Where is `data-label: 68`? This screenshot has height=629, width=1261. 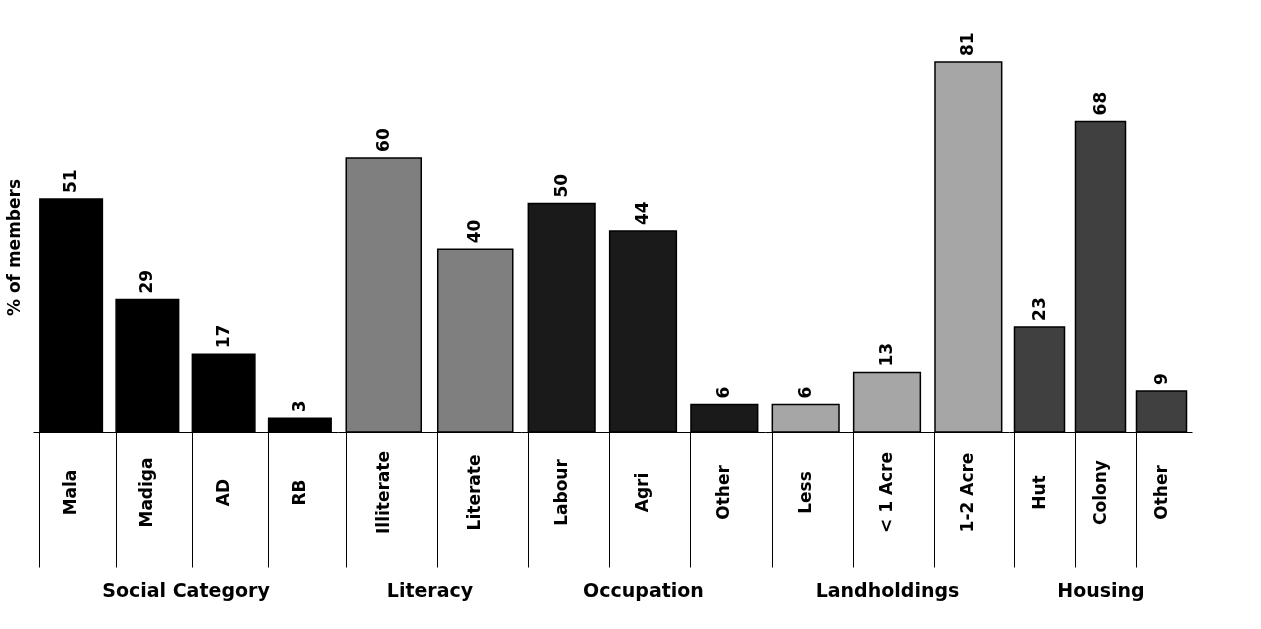 data-label: 68 is located at coordinates (1099, 103).